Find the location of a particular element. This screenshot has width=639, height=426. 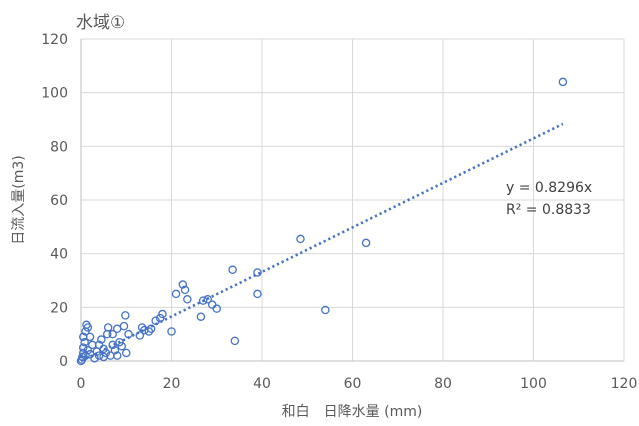

x-tick-label: 20 is located at coordinates (172, 384).